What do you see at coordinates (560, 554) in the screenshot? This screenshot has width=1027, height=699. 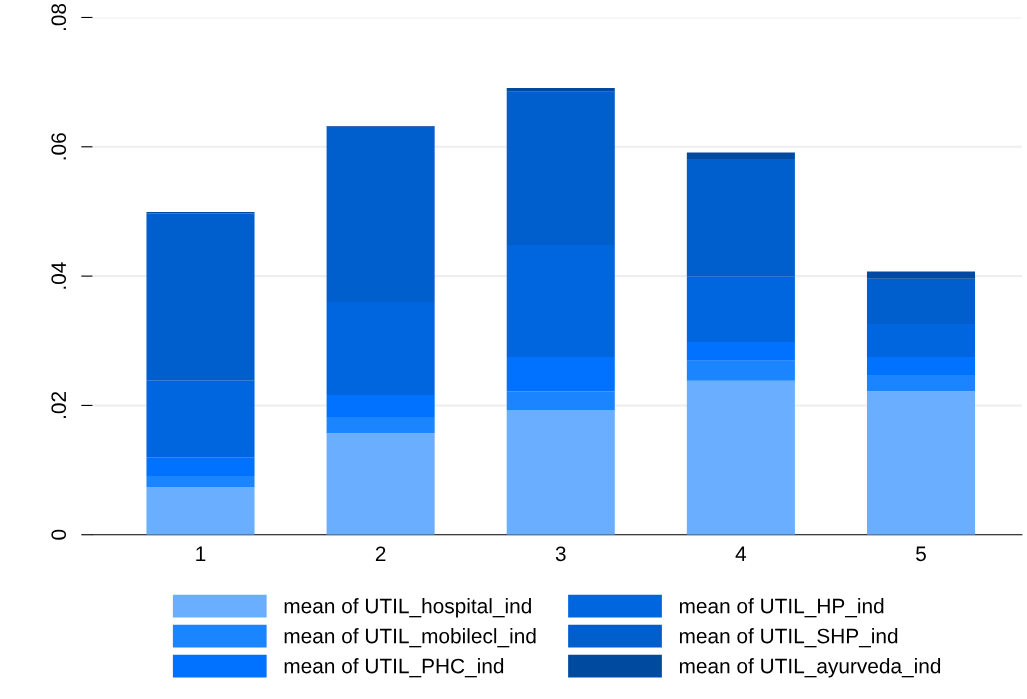 I see `x-tick-label: 3` at bounding box center [560, 554].